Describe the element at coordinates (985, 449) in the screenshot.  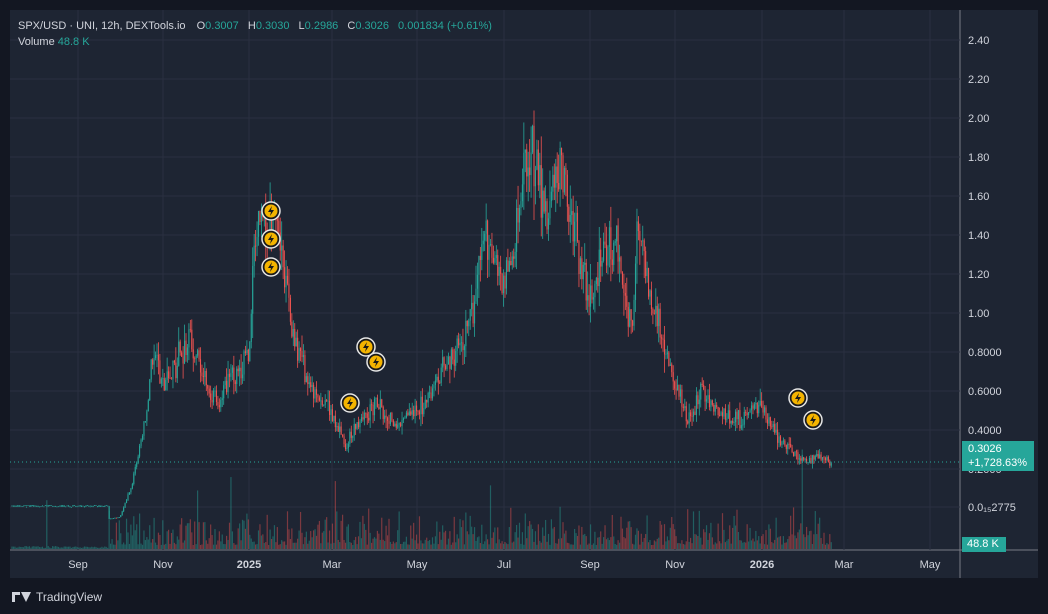
I see `last-price-value: 0.3026` at that location.